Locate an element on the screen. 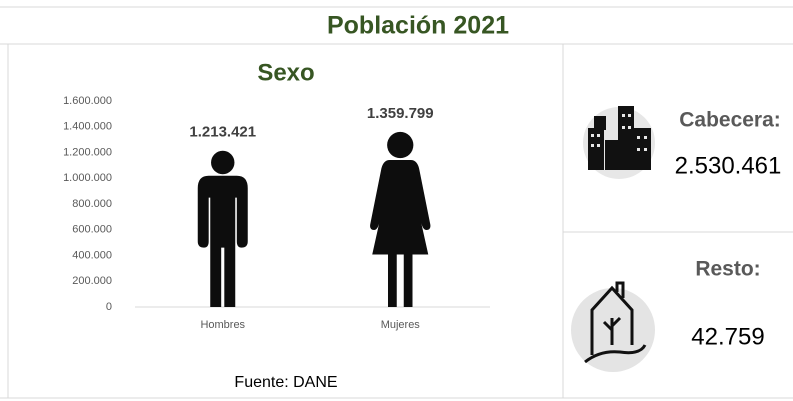 The image size is (793, 401). resto-value: 42.759 is located at coordinates (727, 336).